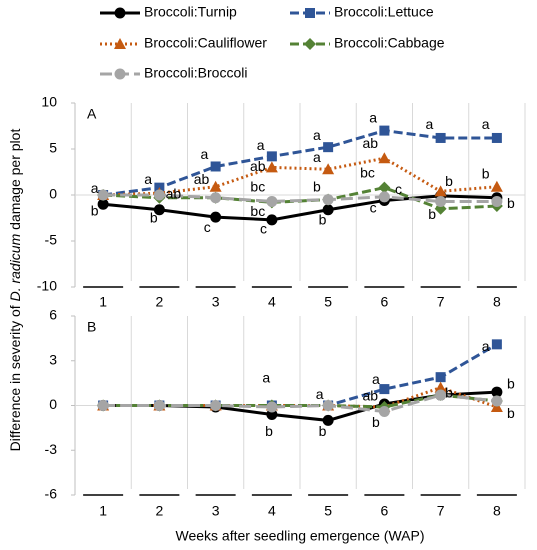 This screenshot has width=537, height=550. What do you see at coordinates (103, 511) in the screenshot?
I see `x-tick-label: 1` at bounding box center [103, 511].